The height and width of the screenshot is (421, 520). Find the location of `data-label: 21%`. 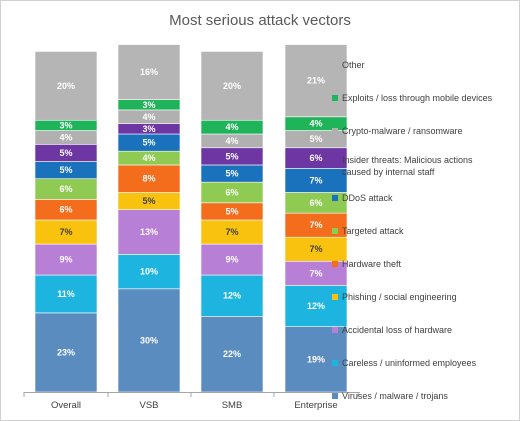

data-label: 21% is located at coordinates (316, 81).